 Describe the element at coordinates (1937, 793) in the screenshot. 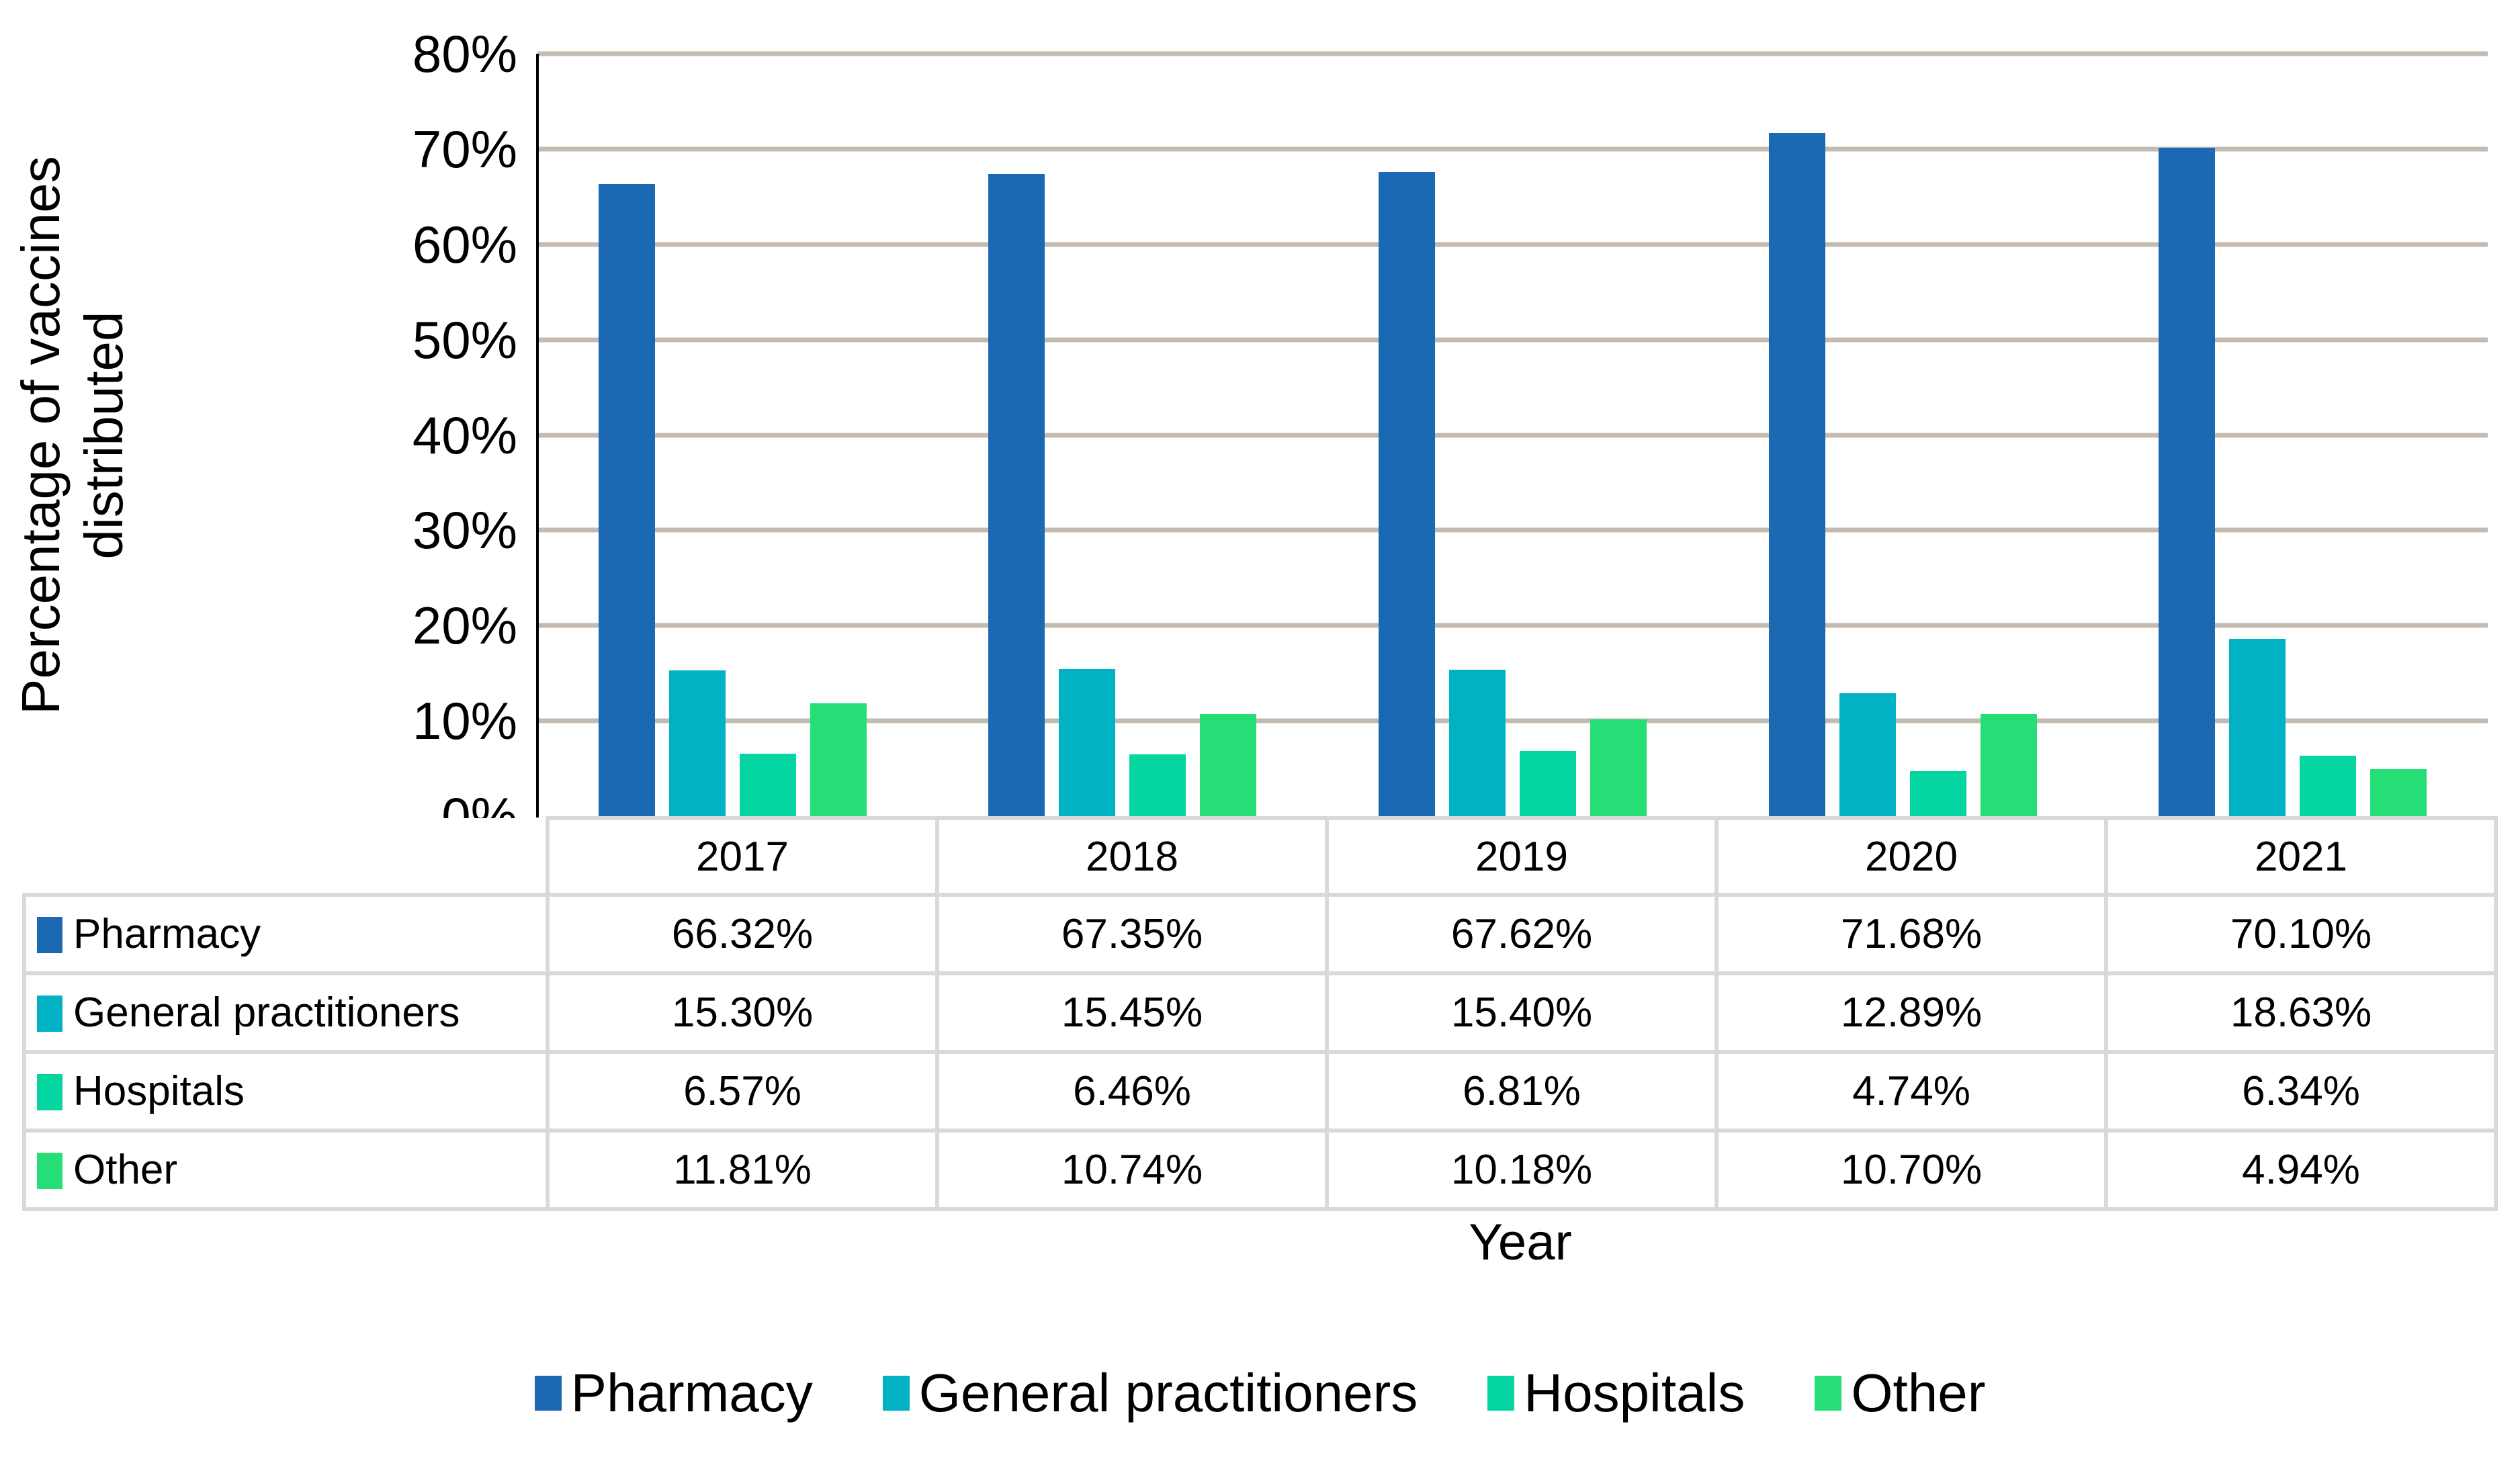

I see `bar-hospitals-2020` at that location.